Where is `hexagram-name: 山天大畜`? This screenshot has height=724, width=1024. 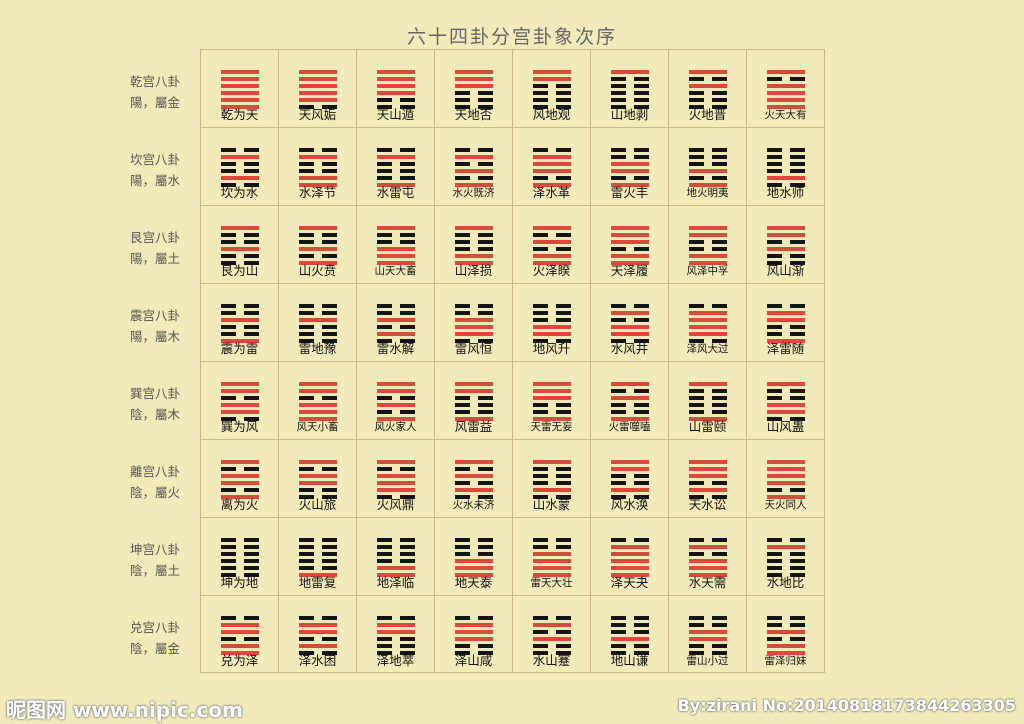
hexagram-name: 山天大畜 is located at coordinates (395, 271).